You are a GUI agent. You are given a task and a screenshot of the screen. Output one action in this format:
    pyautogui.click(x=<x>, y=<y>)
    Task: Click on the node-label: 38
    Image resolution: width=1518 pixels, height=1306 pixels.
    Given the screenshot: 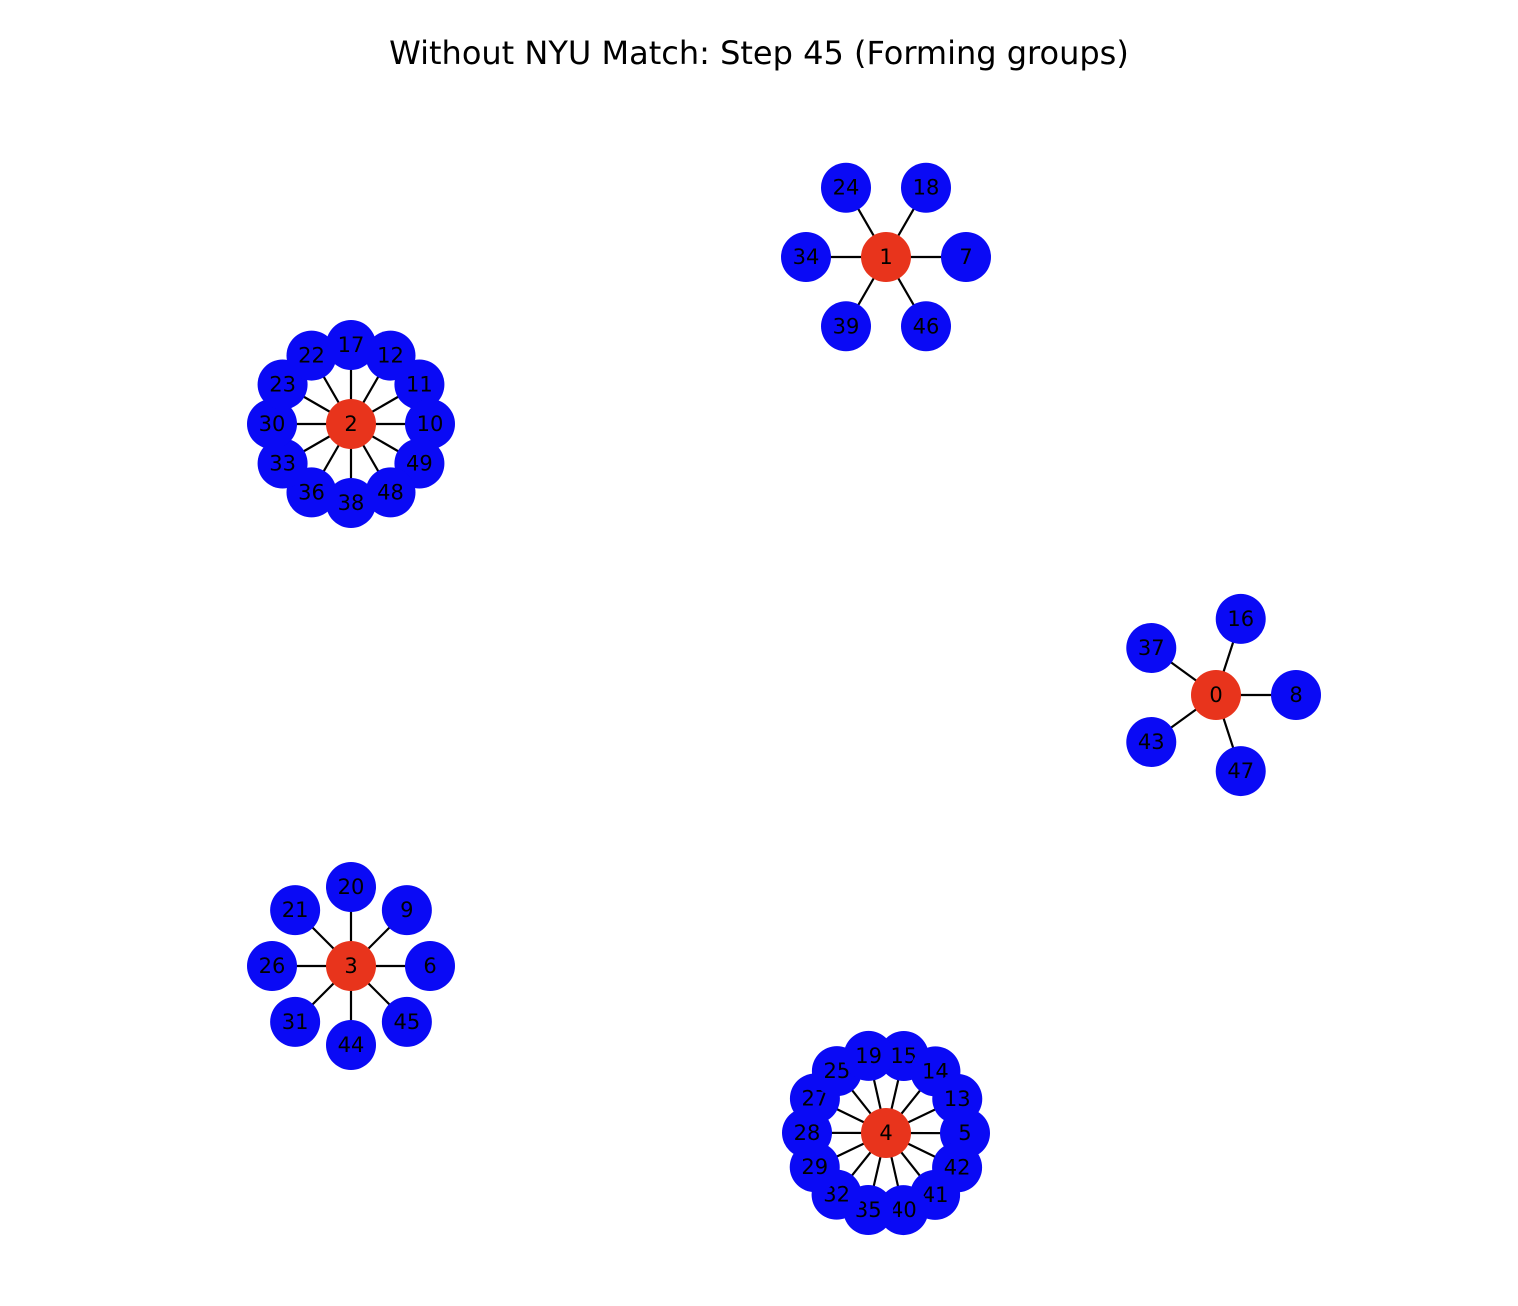 What is the action you would take?
    pyautogui.click(x=351, y=503)
    